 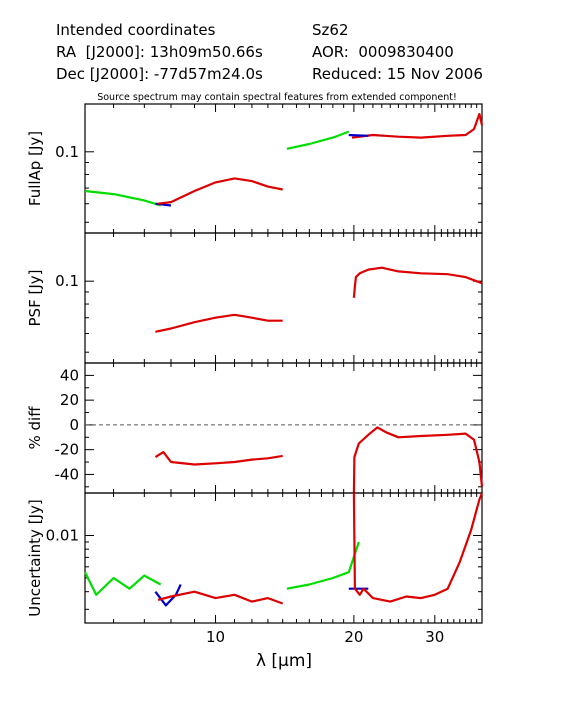 What do you see at coordinates (330, 30) in the screenshot?
I see `header-right-line-1: Sz62` at bounding box center [330, 30].